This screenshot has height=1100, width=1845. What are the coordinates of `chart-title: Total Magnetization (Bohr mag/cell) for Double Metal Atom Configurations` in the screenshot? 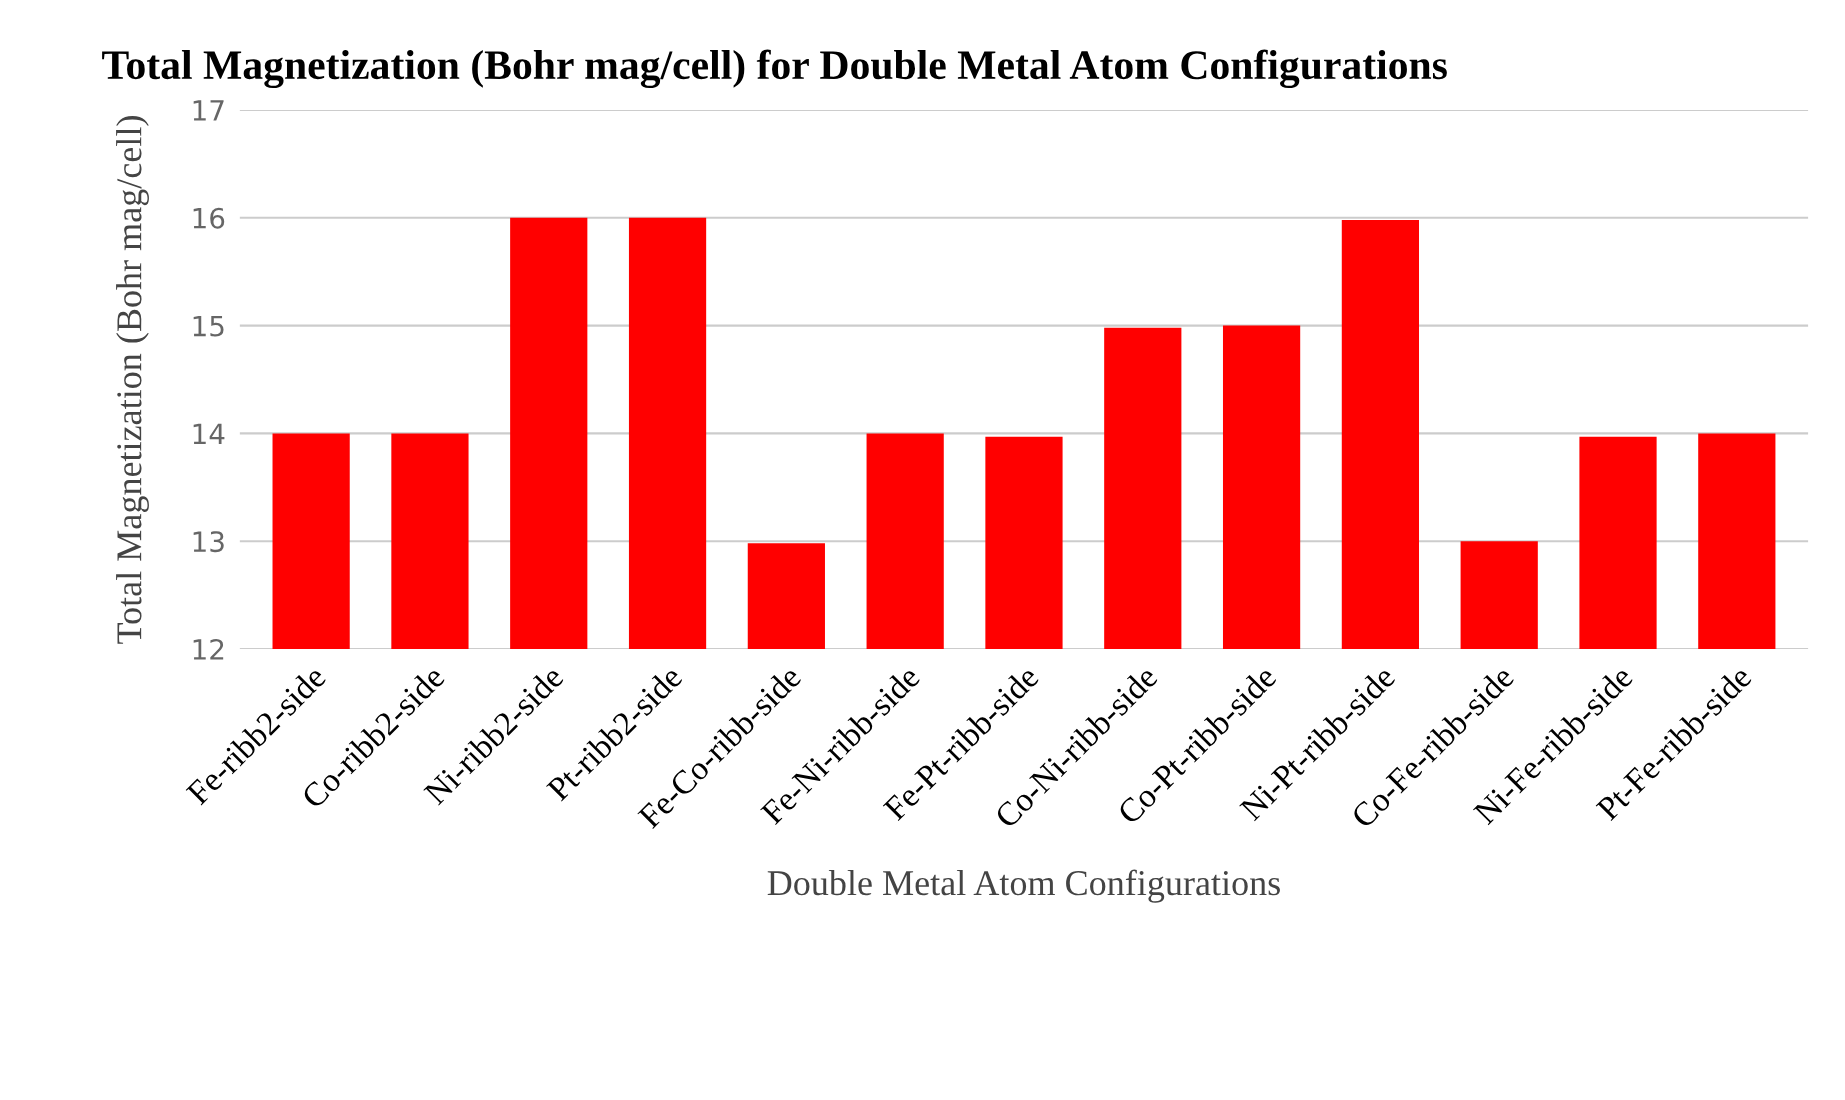 It's located at (774, 69).